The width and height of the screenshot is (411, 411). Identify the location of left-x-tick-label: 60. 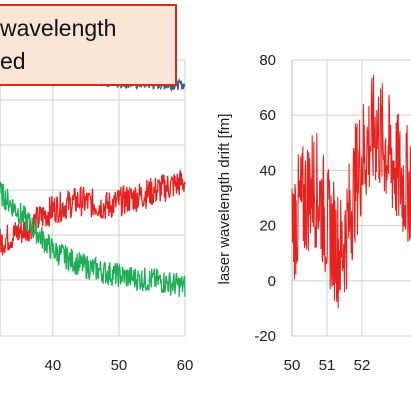
(185, 365).